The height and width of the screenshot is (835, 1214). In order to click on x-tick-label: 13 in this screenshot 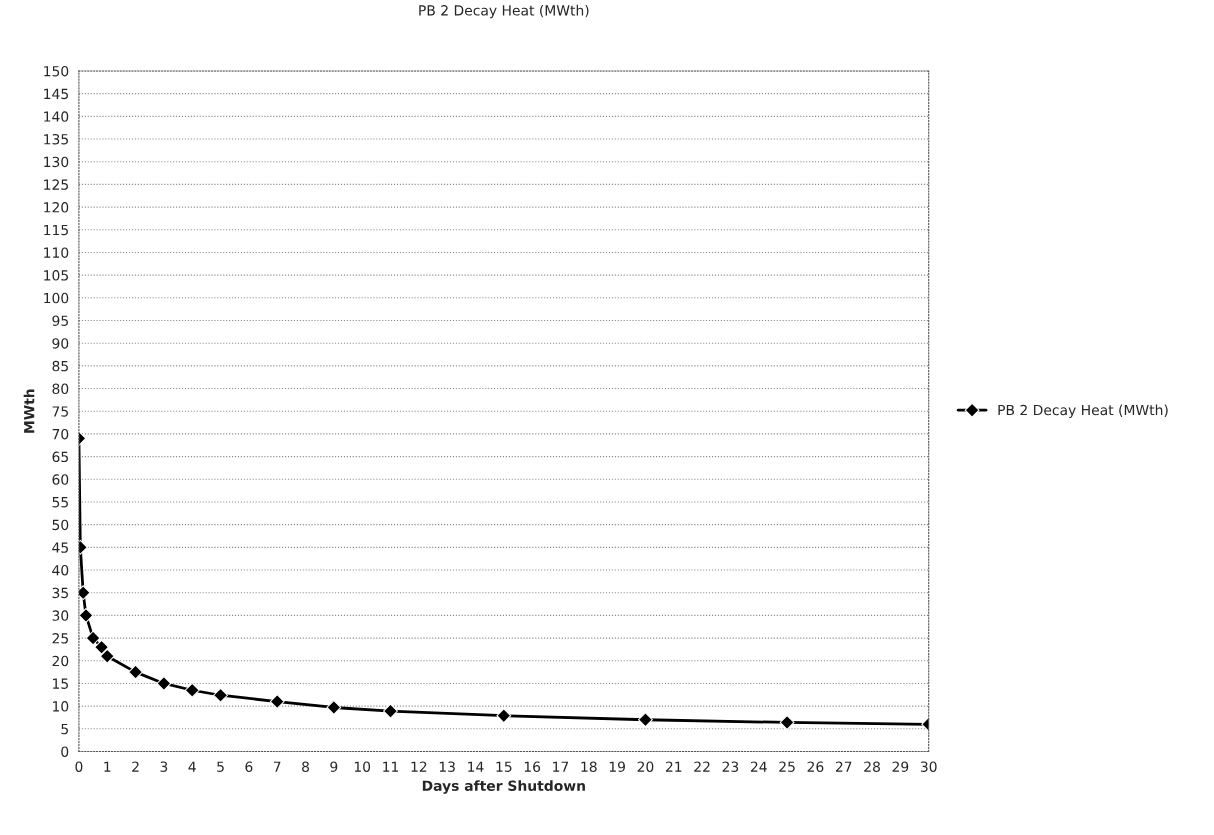, I will do `click(447, 766)`.